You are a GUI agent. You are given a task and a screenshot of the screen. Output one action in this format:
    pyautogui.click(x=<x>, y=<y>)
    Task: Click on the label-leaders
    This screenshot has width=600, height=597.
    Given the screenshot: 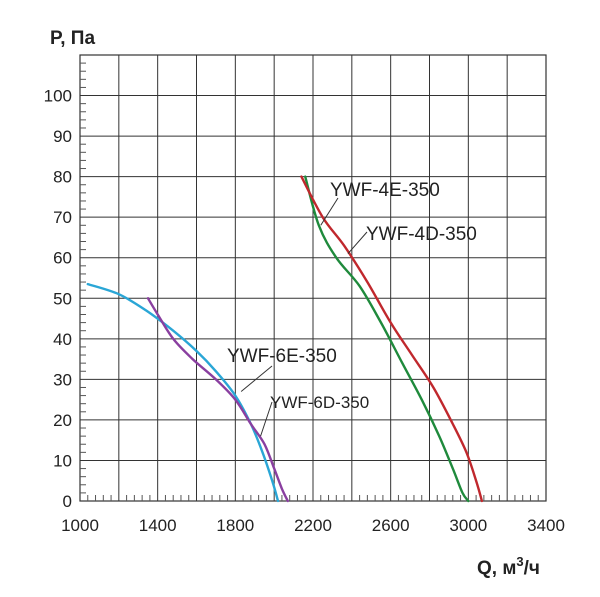 What is the action you would take?
    pyautogui.click(x=304, y=317)
    